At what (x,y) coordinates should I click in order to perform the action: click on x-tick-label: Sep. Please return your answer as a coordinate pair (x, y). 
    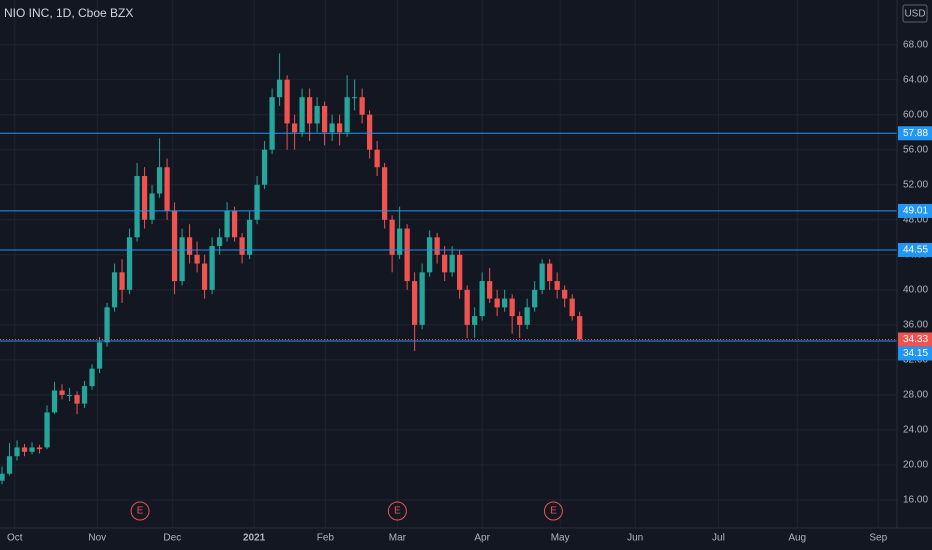
    Looking at the image, I should click on (878, 538).